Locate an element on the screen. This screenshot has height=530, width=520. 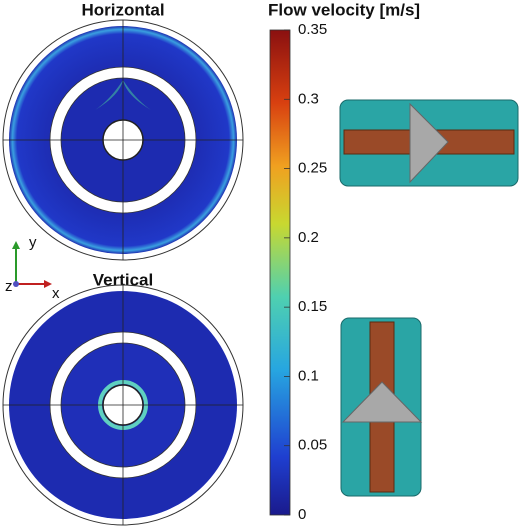
tick-label: 0.1 is located at coordinates (308, 375).